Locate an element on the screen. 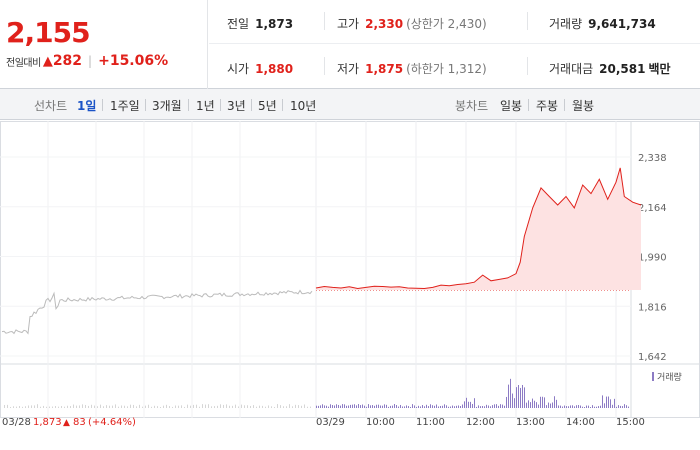 The image size is (700, 450). period-3m: 3개월 is located at coordinates (167, 106).